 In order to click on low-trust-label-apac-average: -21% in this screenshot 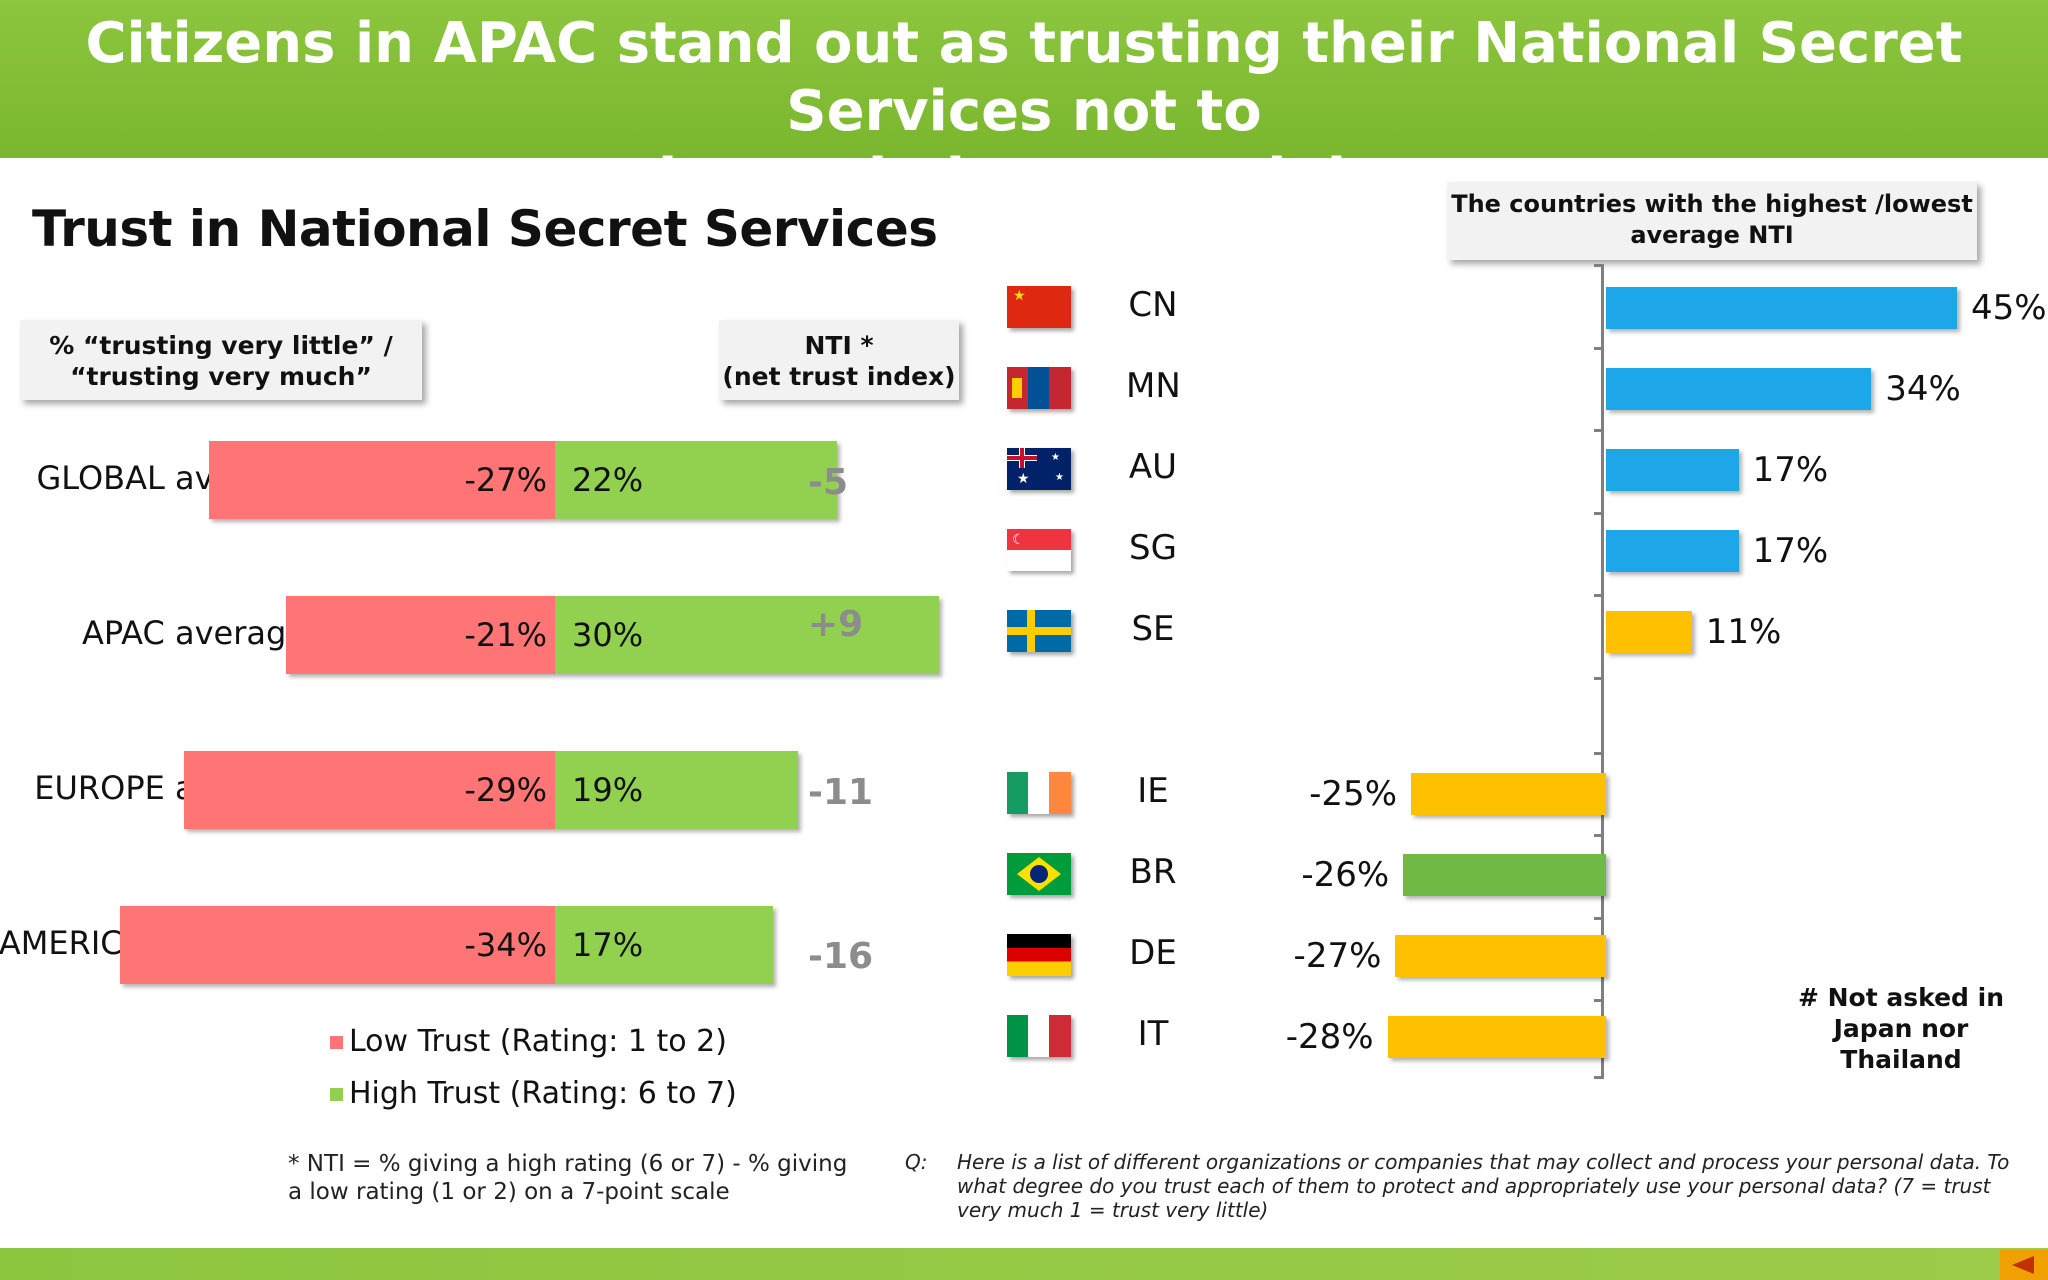, I will do `click(505, 635)`.